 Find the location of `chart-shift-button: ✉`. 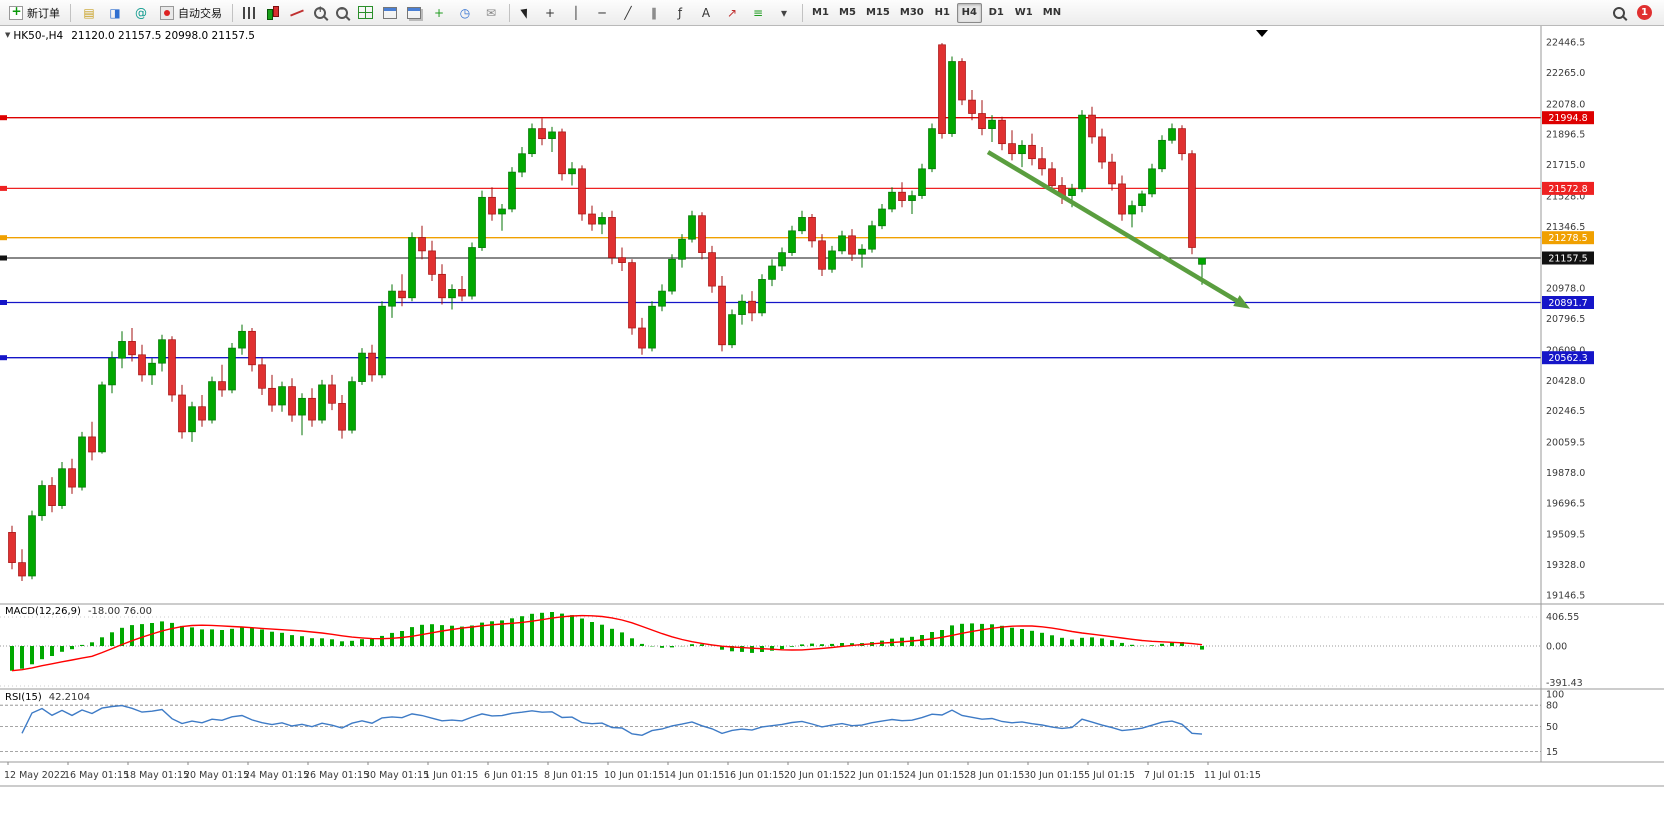

chart-shift-button: ✉ is located at coordinates (491, 13).